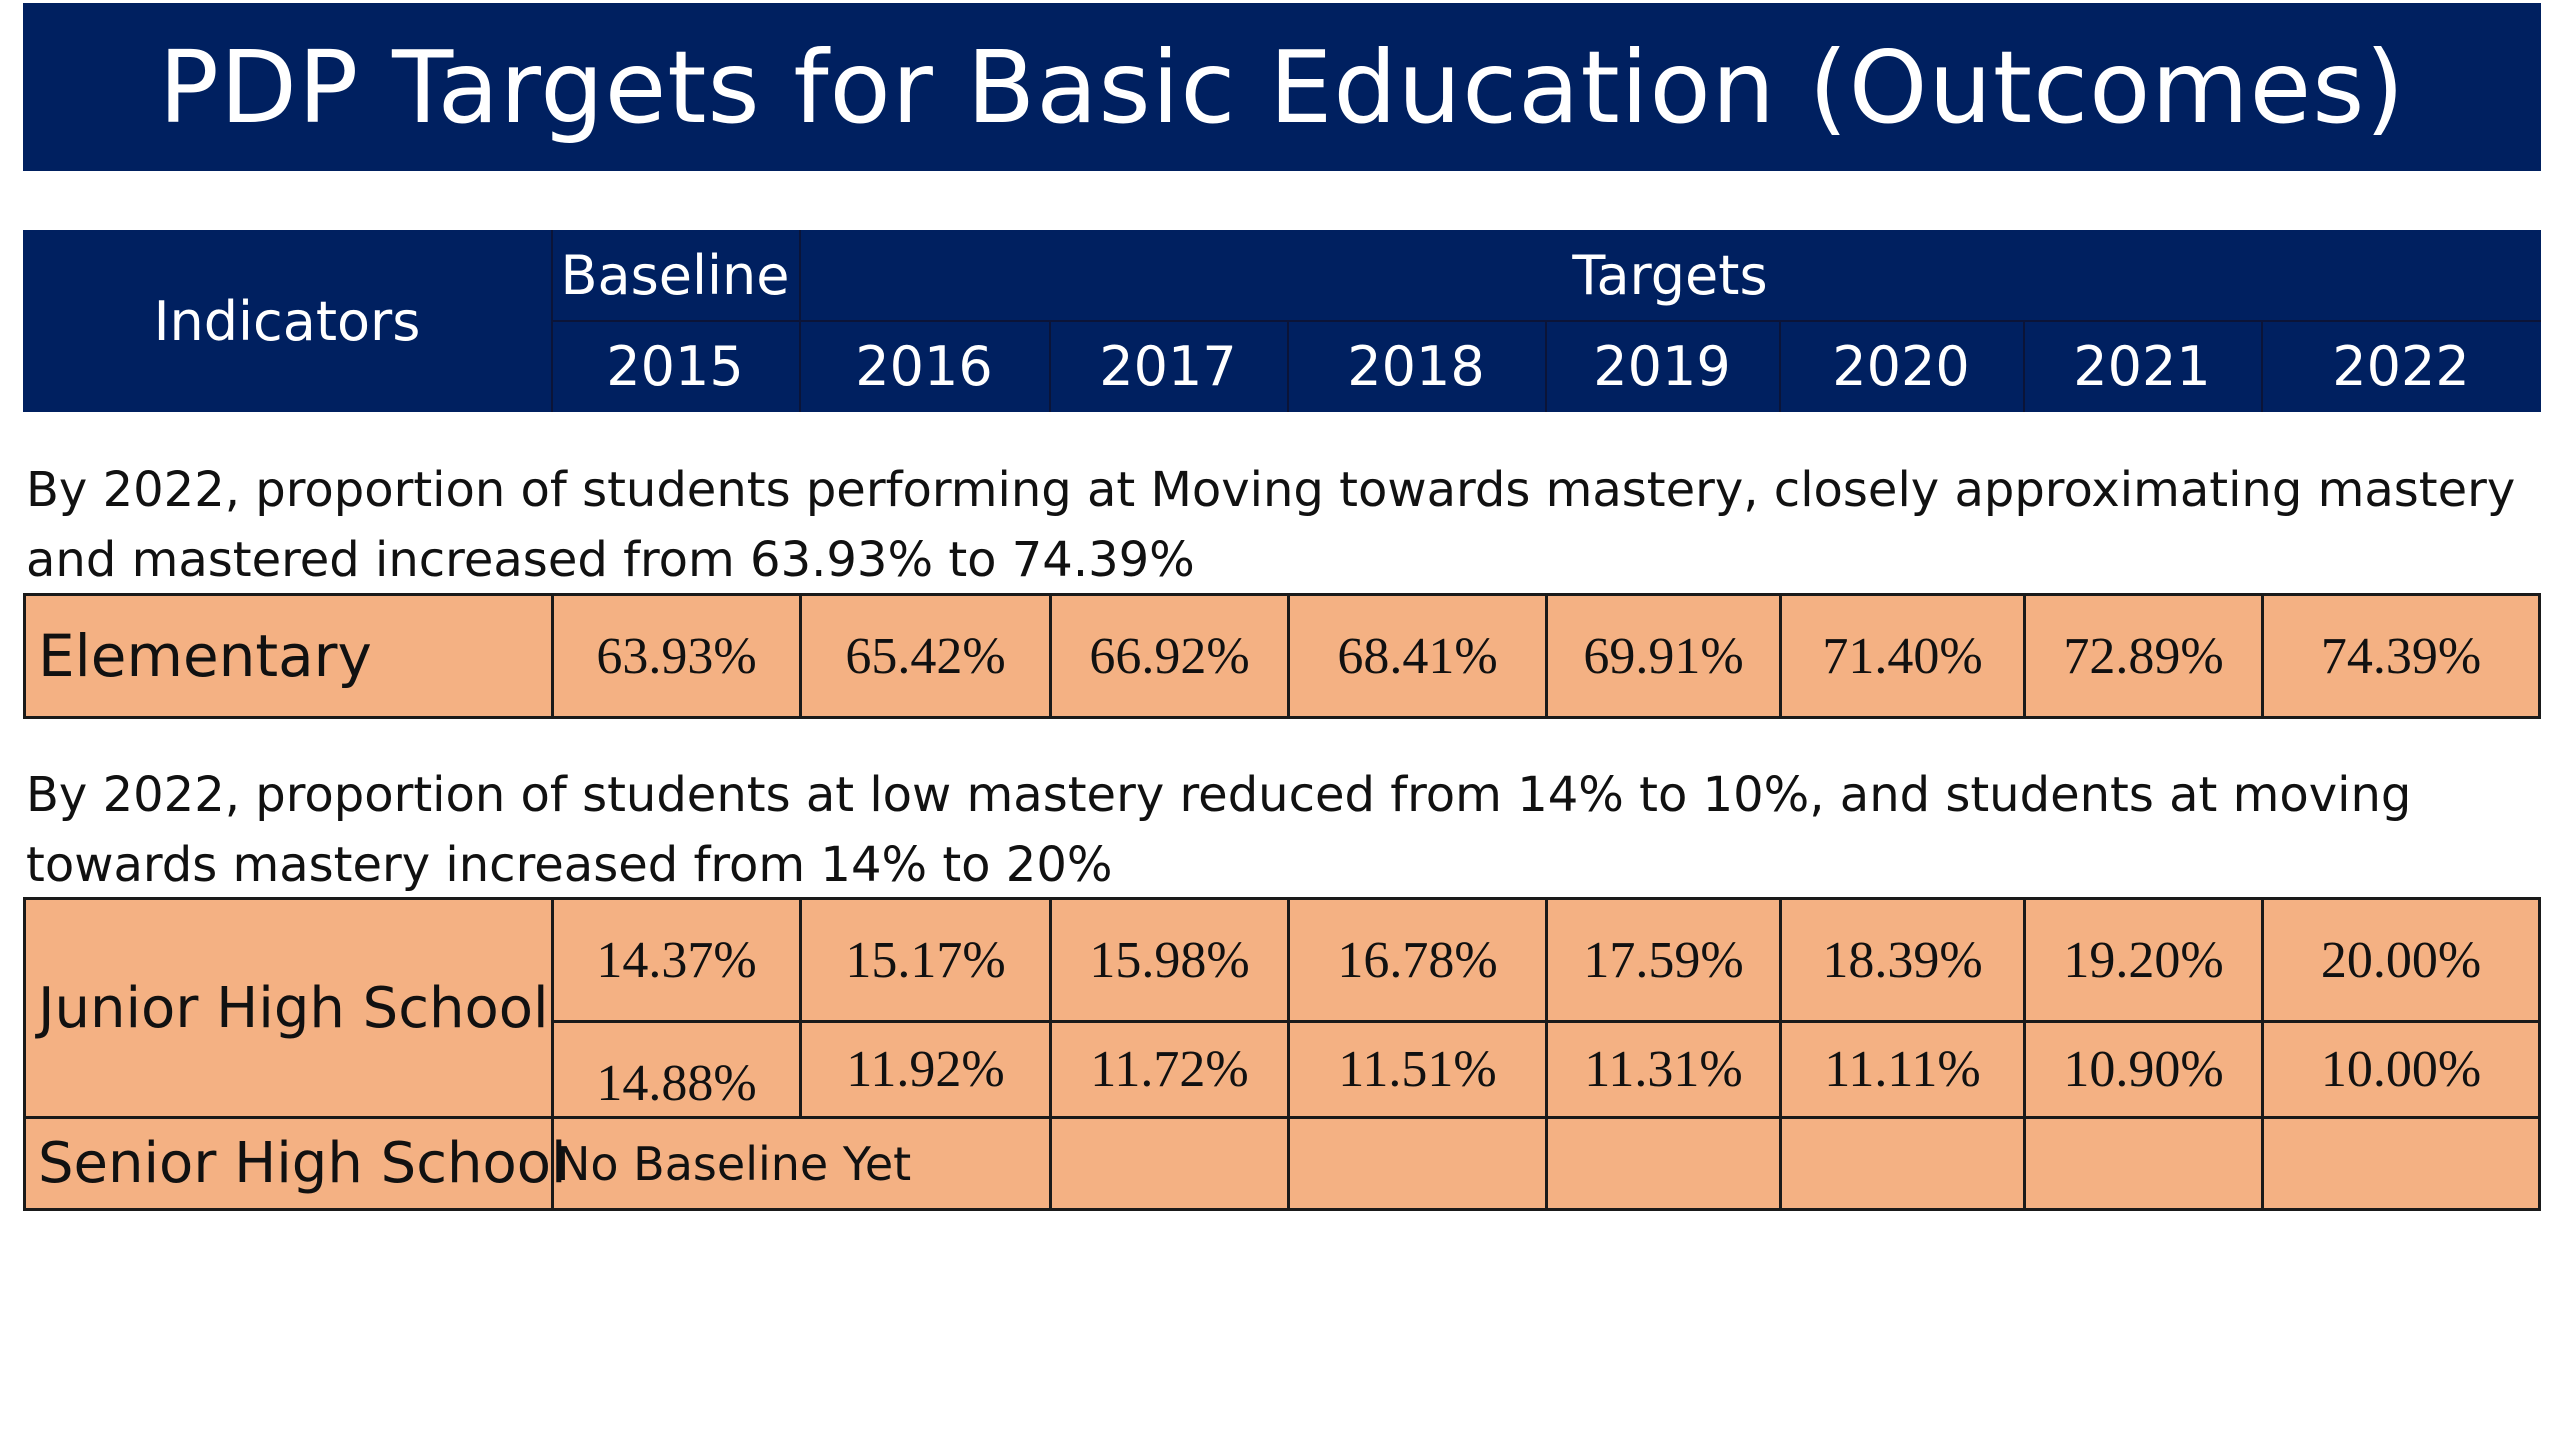  I want to click on shs-label: Senior High School, so click(302, 1163).